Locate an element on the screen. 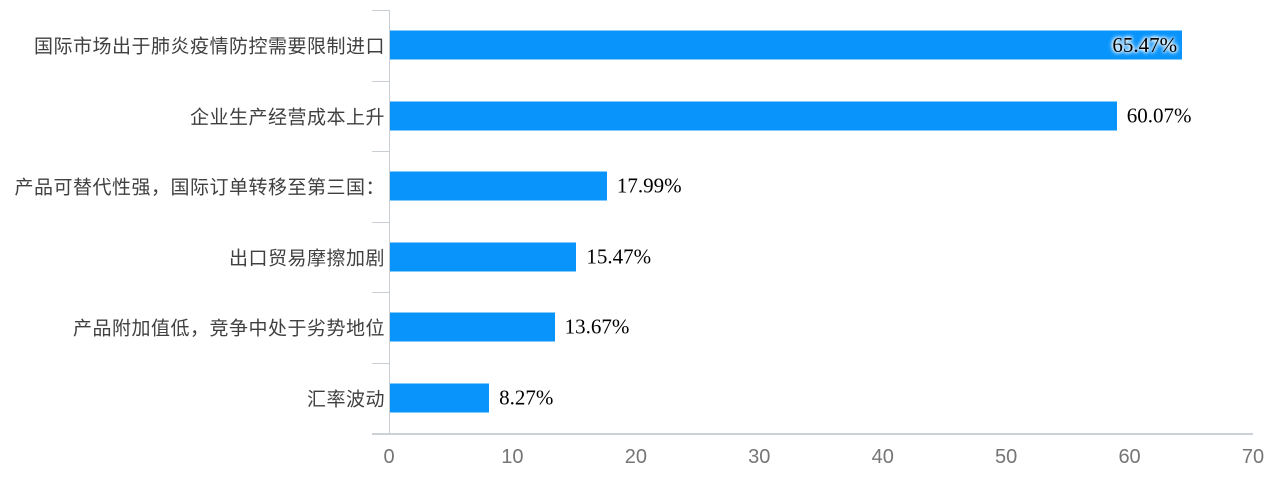 Image resolution: width=1269 pixels, height=490 pixels. bar-row: 出口贸易摩擦加剧 15.47% is located at coordinates (626, 257).